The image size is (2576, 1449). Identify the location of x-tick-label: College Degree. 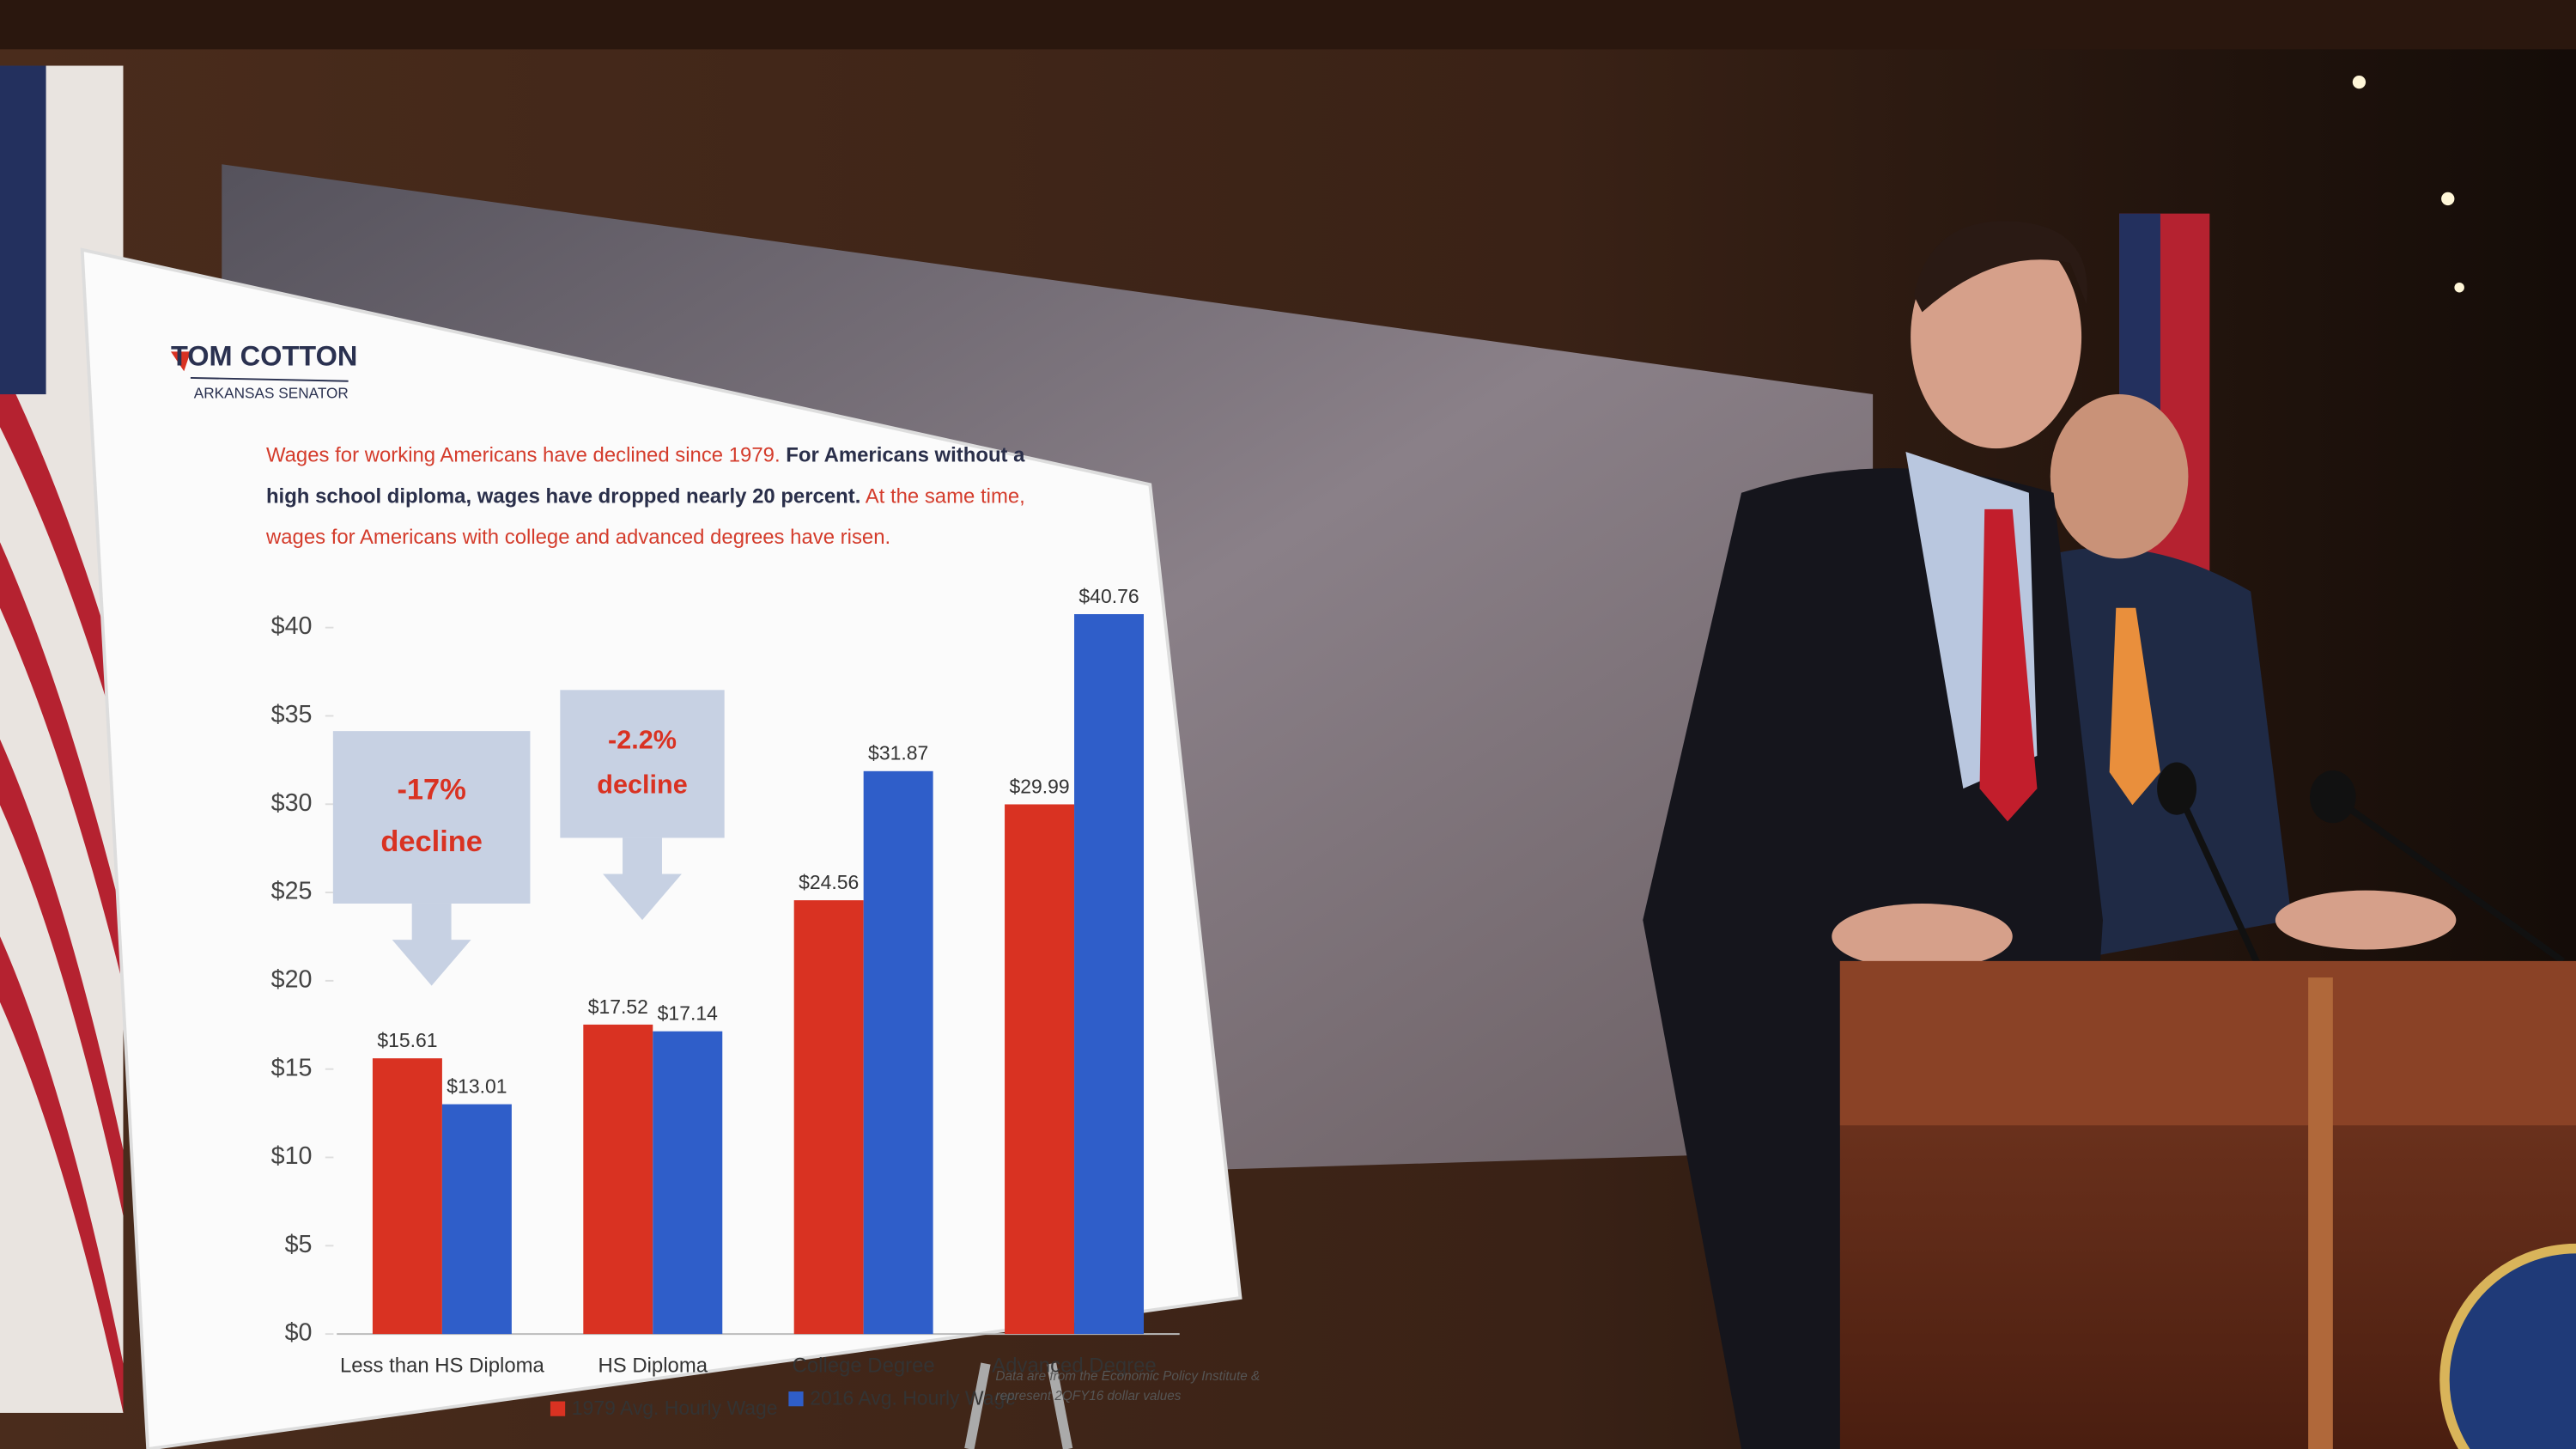
(864, 1366).